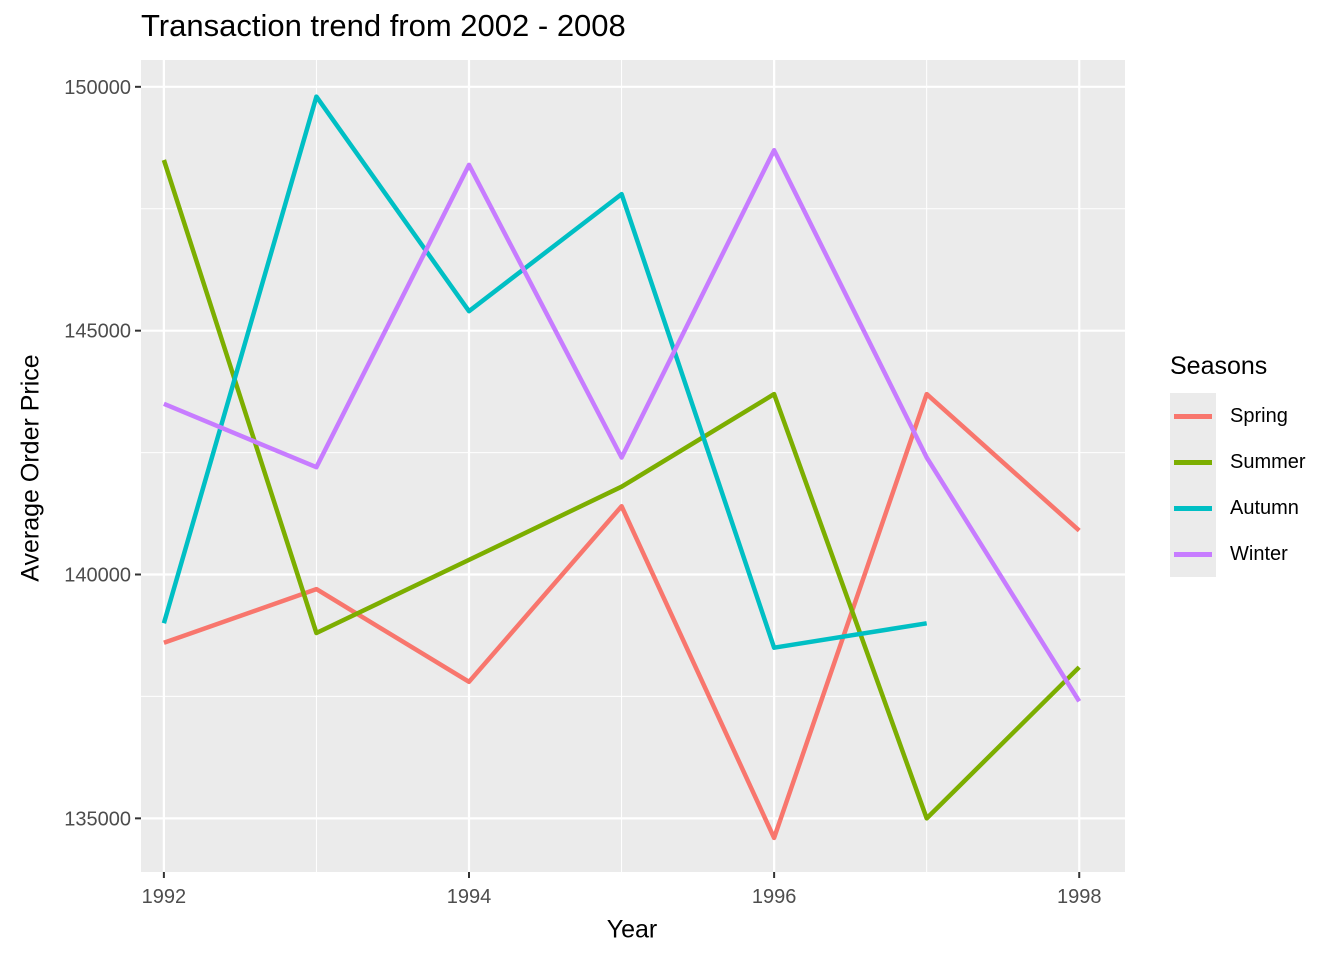 The height and width of the screenshot is (960, 1344). What do you see at coordinates (97, 332) in the screenshot?
I see `y-tick-label: 145000` at bounding box center [97, 332].